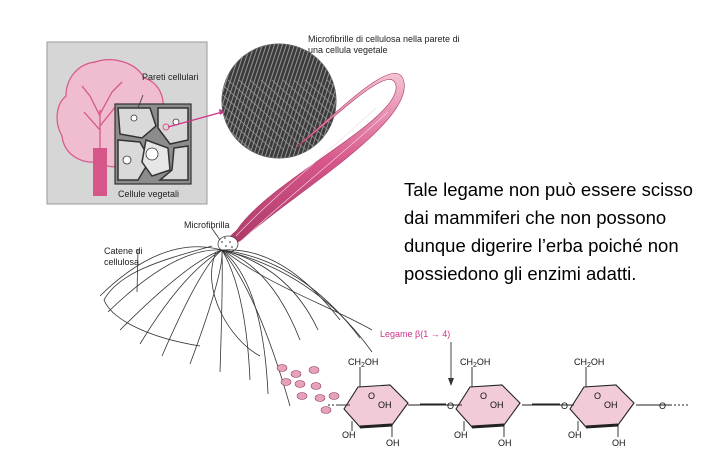  I want to click on plant-cells-label: Cellule vegetali, so click(149, 194).